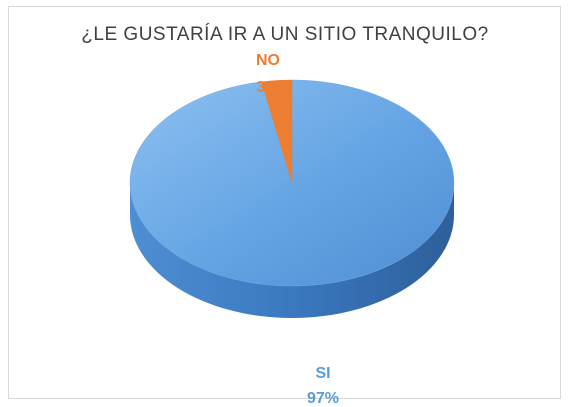 This screenshot has height=407, width=570. I want to click on slice-value-si: 97%, so click(323, 398).